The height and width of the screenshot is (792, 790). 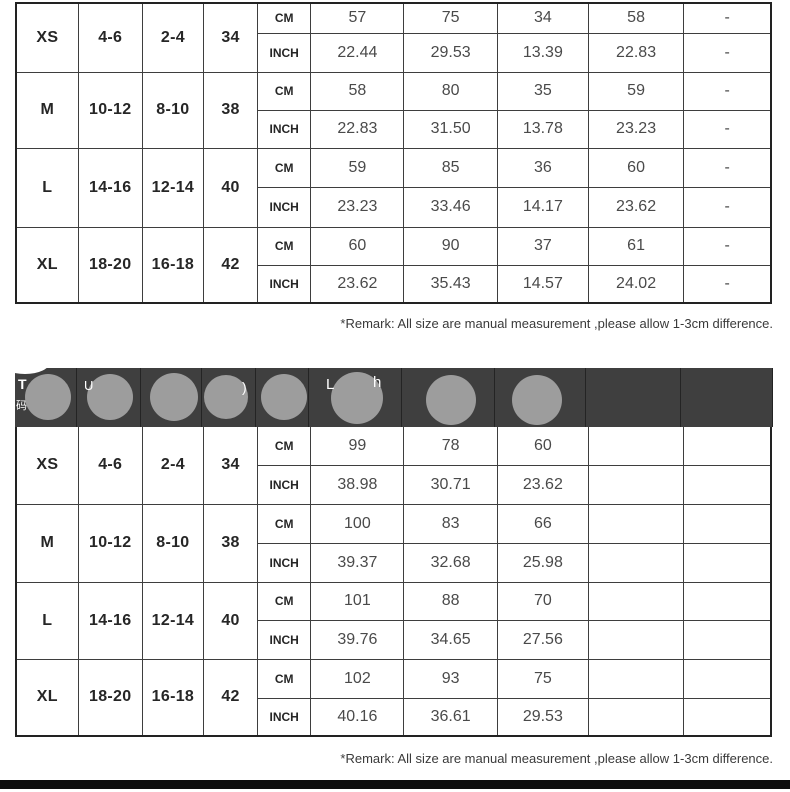 What do you see at coordinates (450, 523) in the screenshot?
I see `value-cell: 83` at bounding box center [450, 523].